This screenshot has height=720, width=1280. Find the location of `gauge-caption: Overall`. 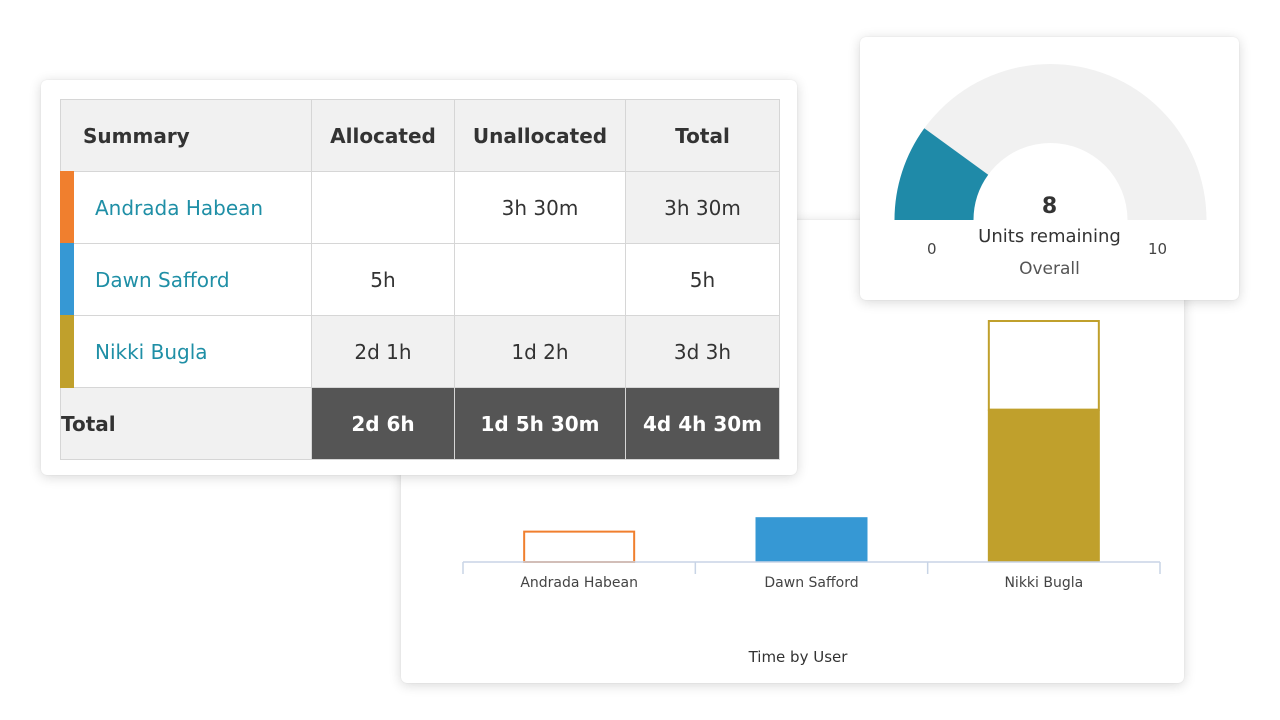

gauge-caption: Overall is located at coordinates (1049, 269).